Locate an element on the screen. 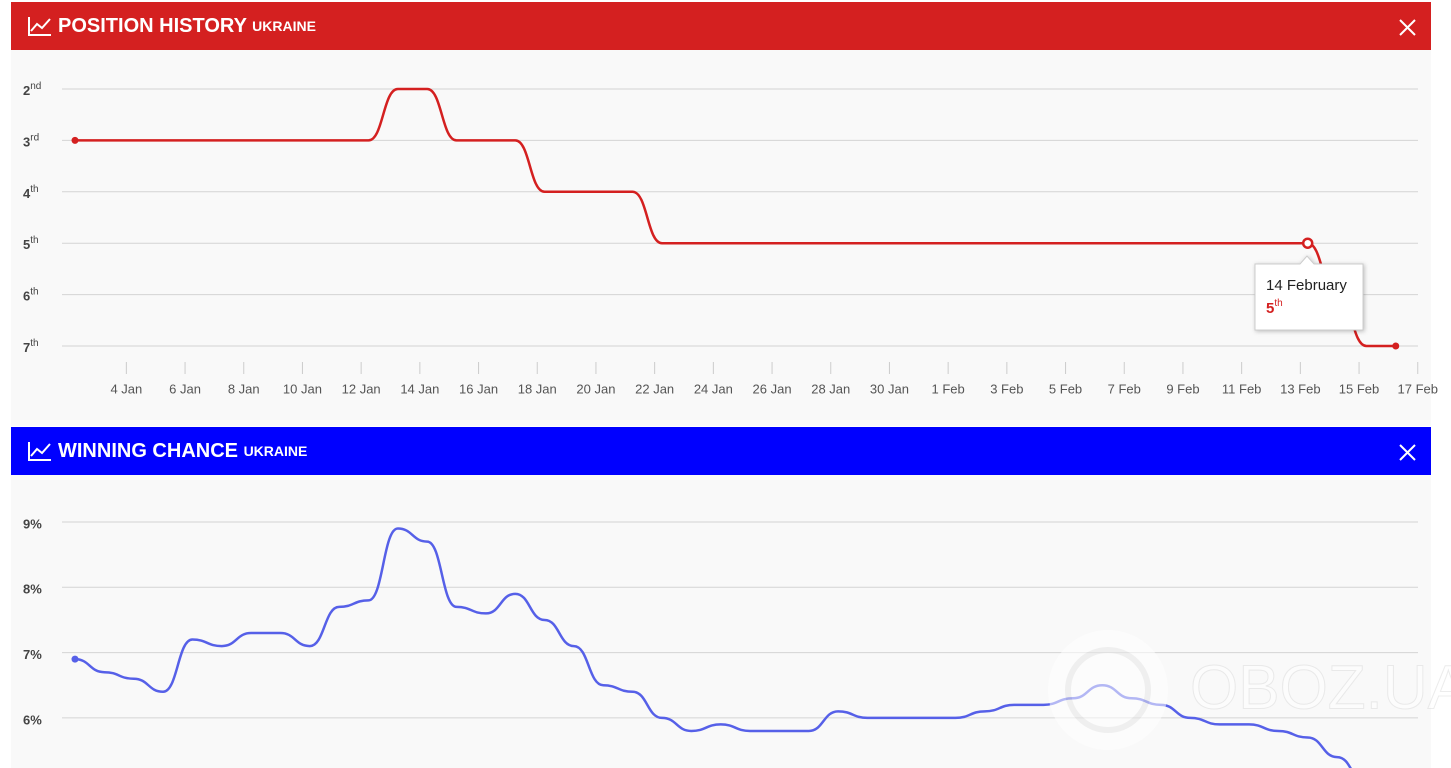  y-tick-label: 9% is located at coordinates (32, 523).